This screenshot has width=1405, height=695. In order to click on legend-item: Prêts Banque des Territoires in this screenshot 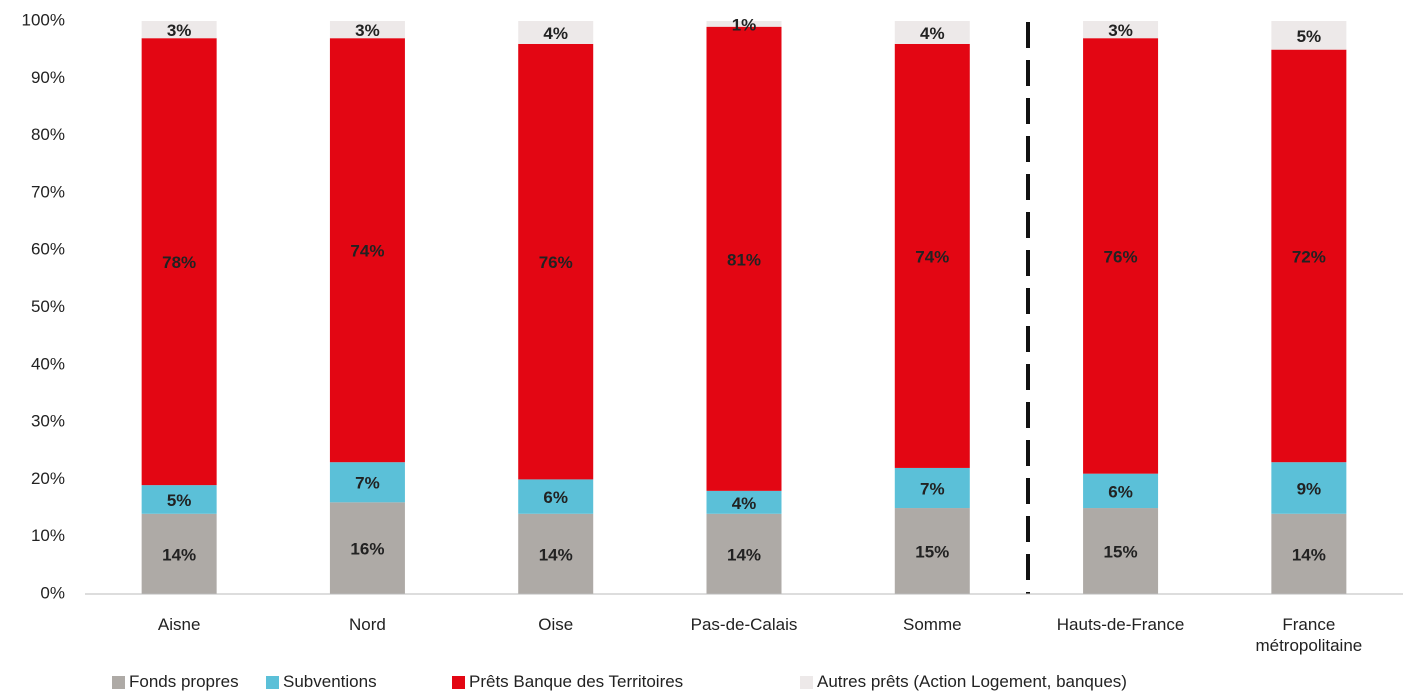, I will do `click(567, 682)`.